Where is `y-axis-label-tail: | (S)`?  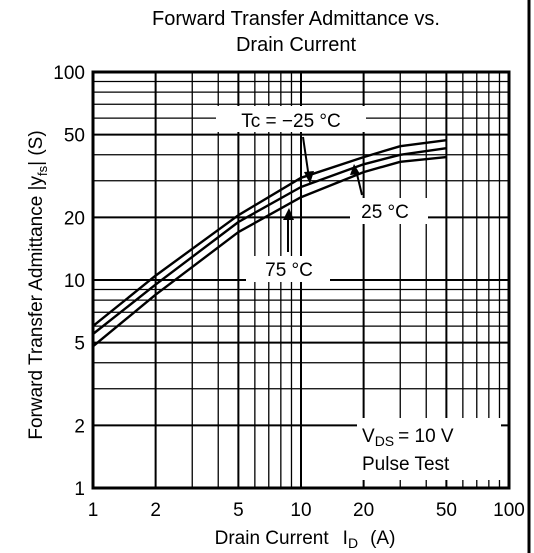
y-axis-label-tail: | (S) is located at coordinates (36, 148).